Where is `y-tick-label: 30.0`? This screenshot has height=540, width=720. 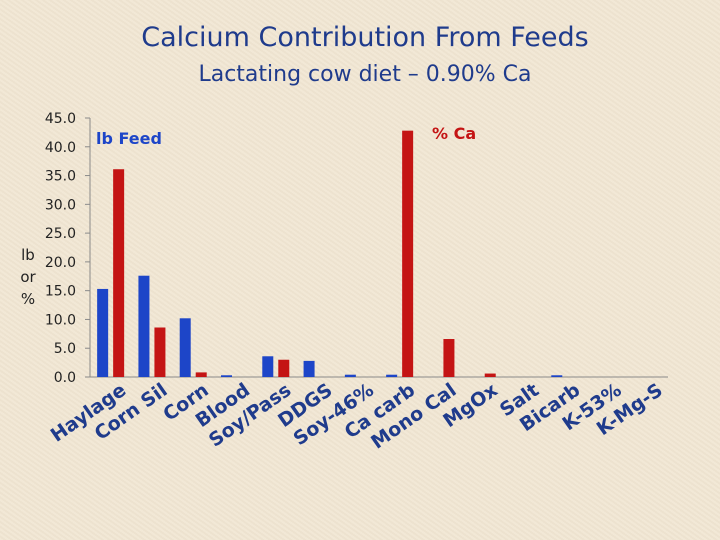
y-tick-label: 30.0 is located at coordinates (60, 205).